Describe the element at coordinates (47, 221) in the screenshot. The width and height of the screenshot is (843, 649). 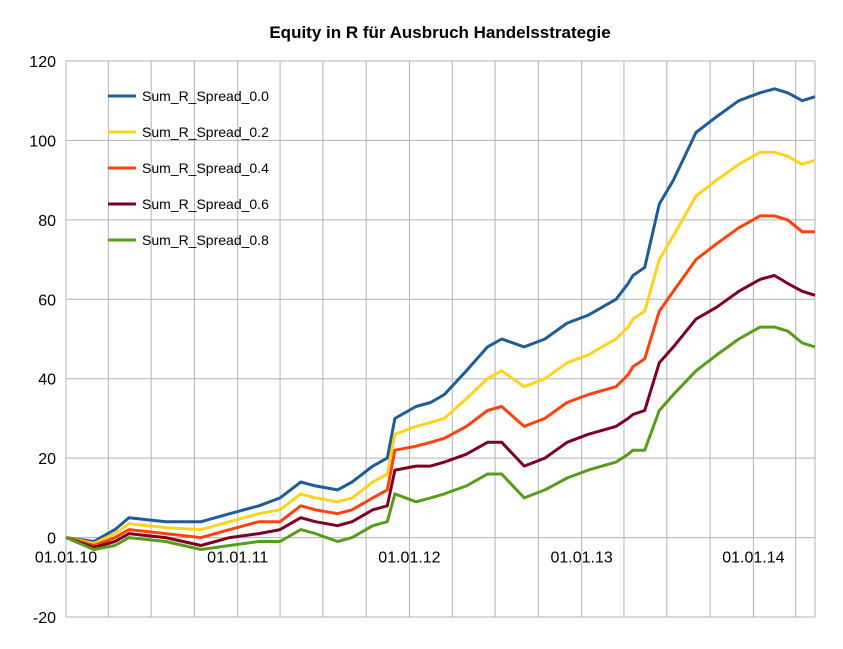
I see `y-tick-label: 80` at that location.